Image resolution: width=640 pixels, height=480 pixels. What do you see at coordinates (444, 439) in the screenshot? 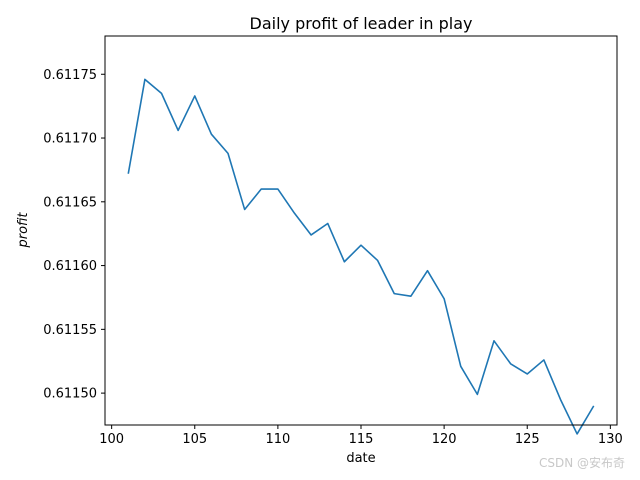
I see `x-tick-label: 120` at bounding box center [444, 439].